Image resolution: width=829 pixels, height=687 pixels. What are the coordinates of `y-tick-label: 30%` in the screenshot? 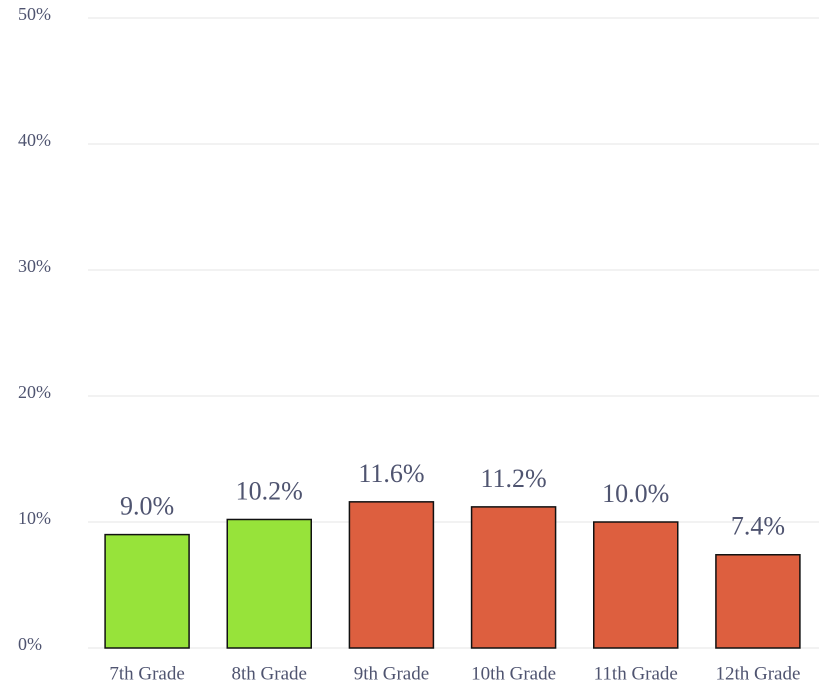 It's located at (34, 266).